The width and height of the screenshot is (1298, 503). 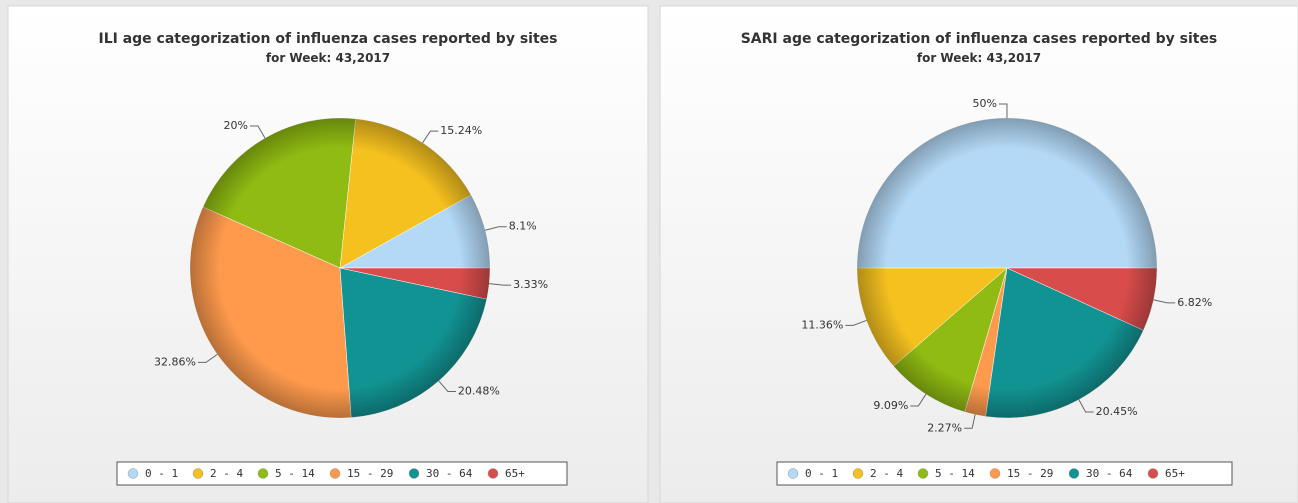 What do you see at coordinates (175, 361) in the screenshot?
I see `data-label: 32.86%` at bounding box center [175, 361].